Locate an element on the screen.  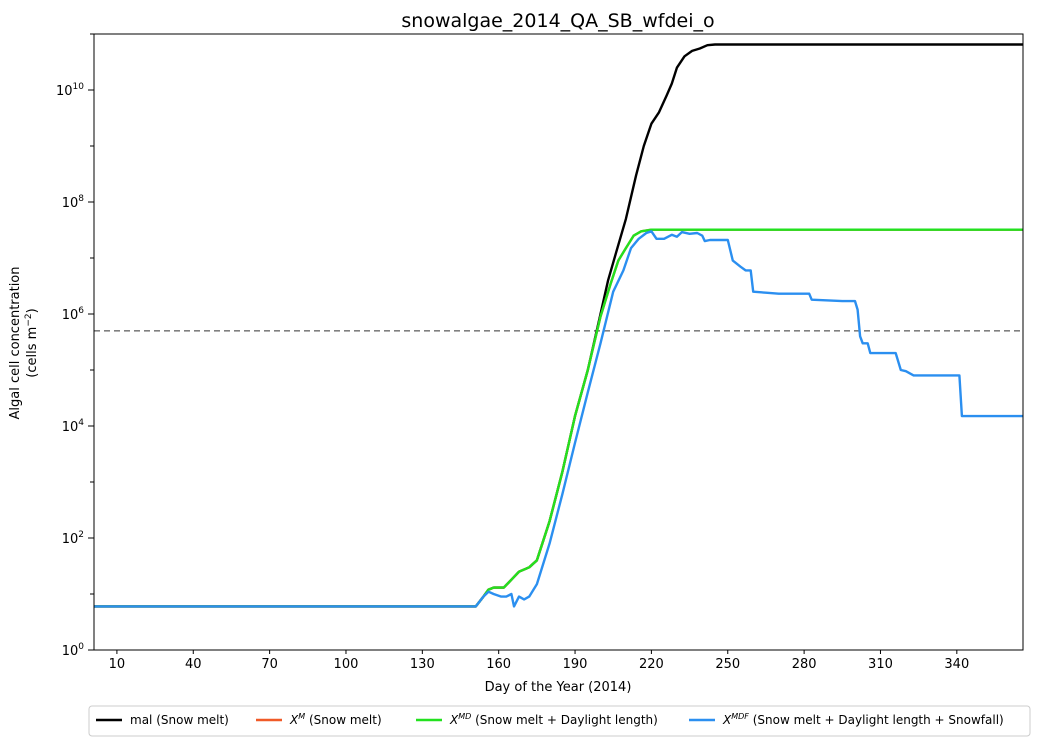
x-tick-label: 100 is located at coordinates (346, 664).